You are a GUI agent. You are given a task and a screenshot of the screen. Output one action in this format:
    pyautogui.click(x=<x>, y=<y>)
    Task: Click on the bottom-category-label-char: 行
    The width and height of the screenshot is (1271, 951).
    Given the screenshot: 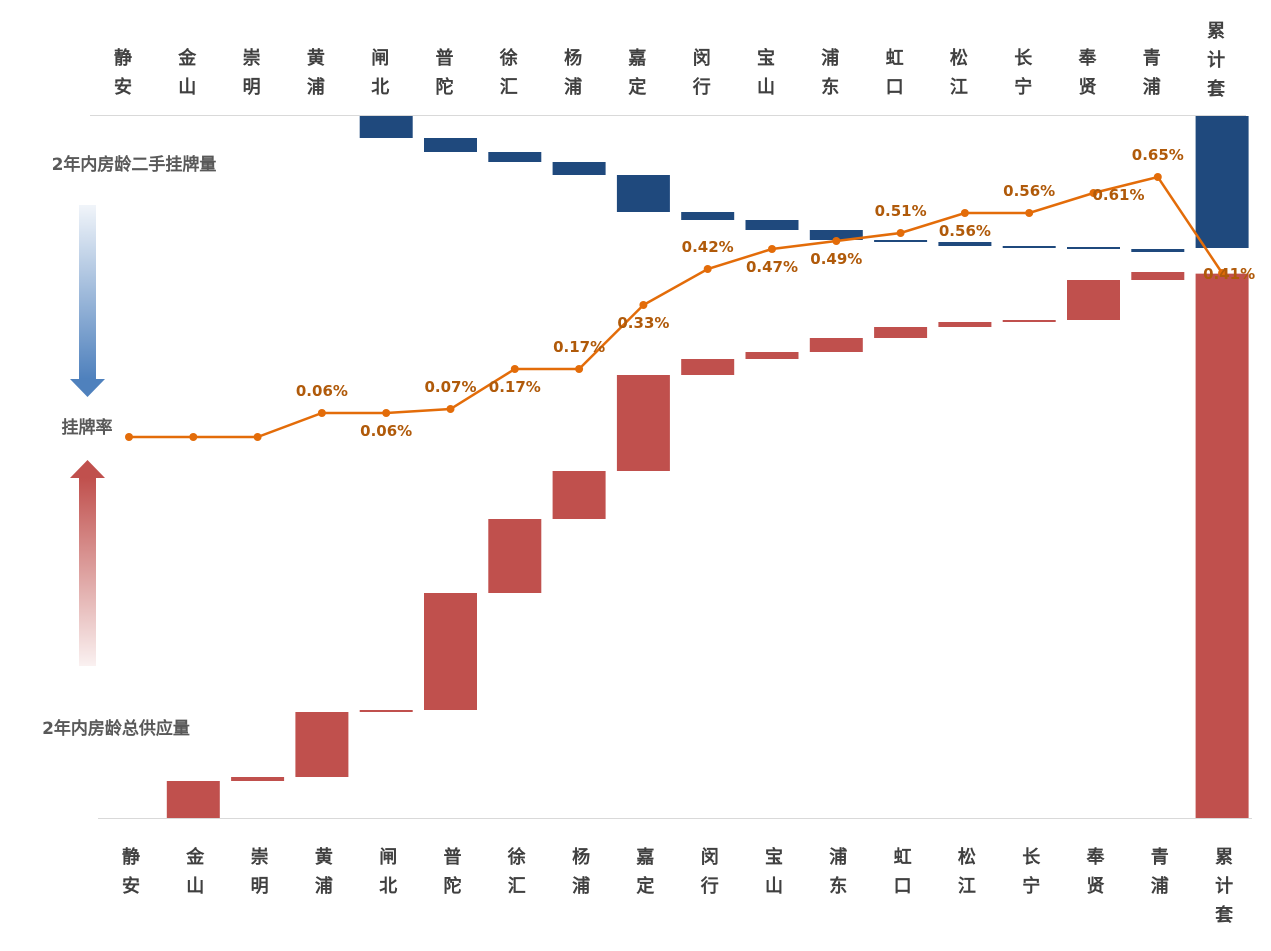 What is the action you would take?
    pyautogui.click(x=709, y=886)
    